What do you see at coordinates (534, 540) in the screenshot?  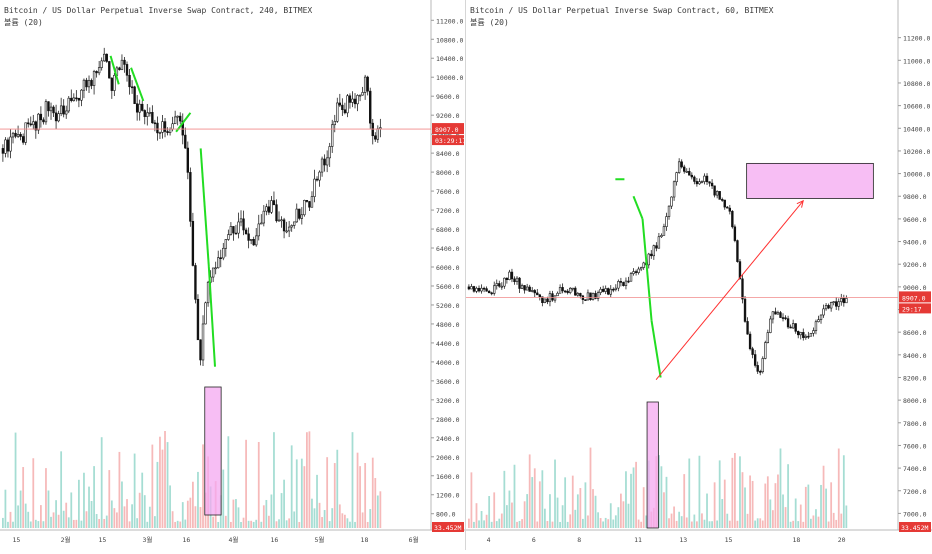 I see `time-tick-label: 6` at bounding box center [534, 540].